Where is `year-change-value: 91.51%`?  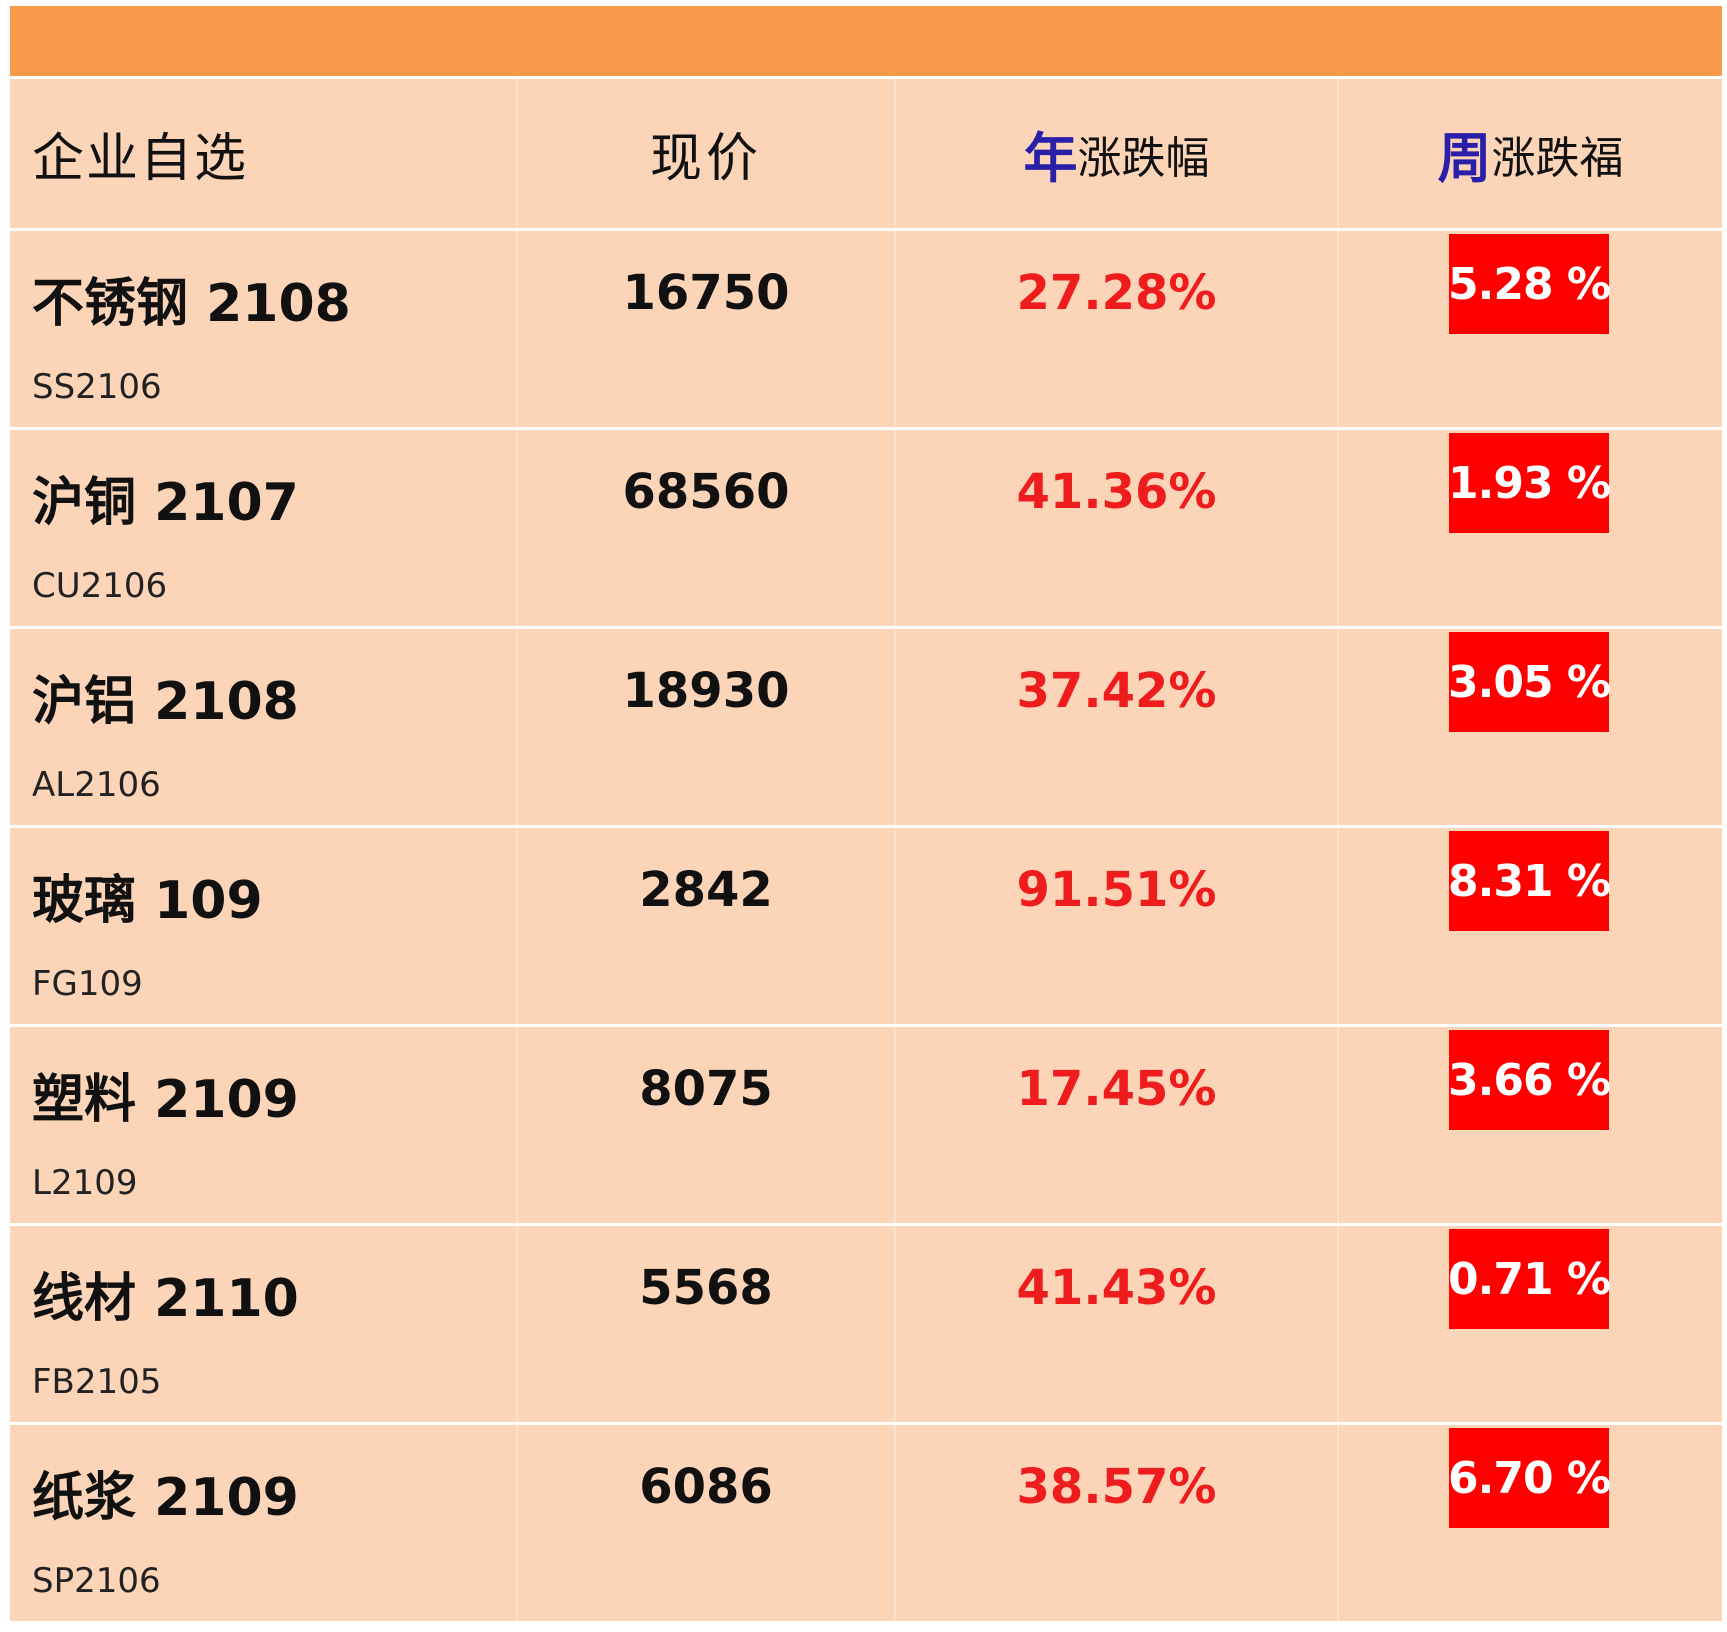 year-change-value: 91.51% is located at coordinates (1116, 890).